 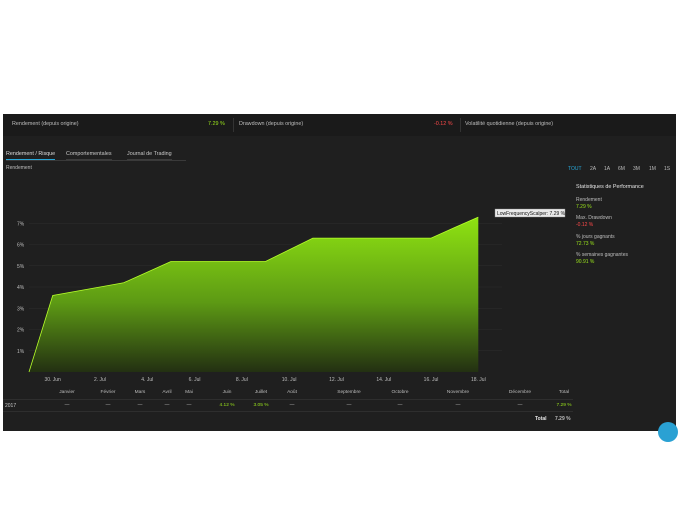 I want to click on y-tick-label: 3%, so click(x=21, y=309).